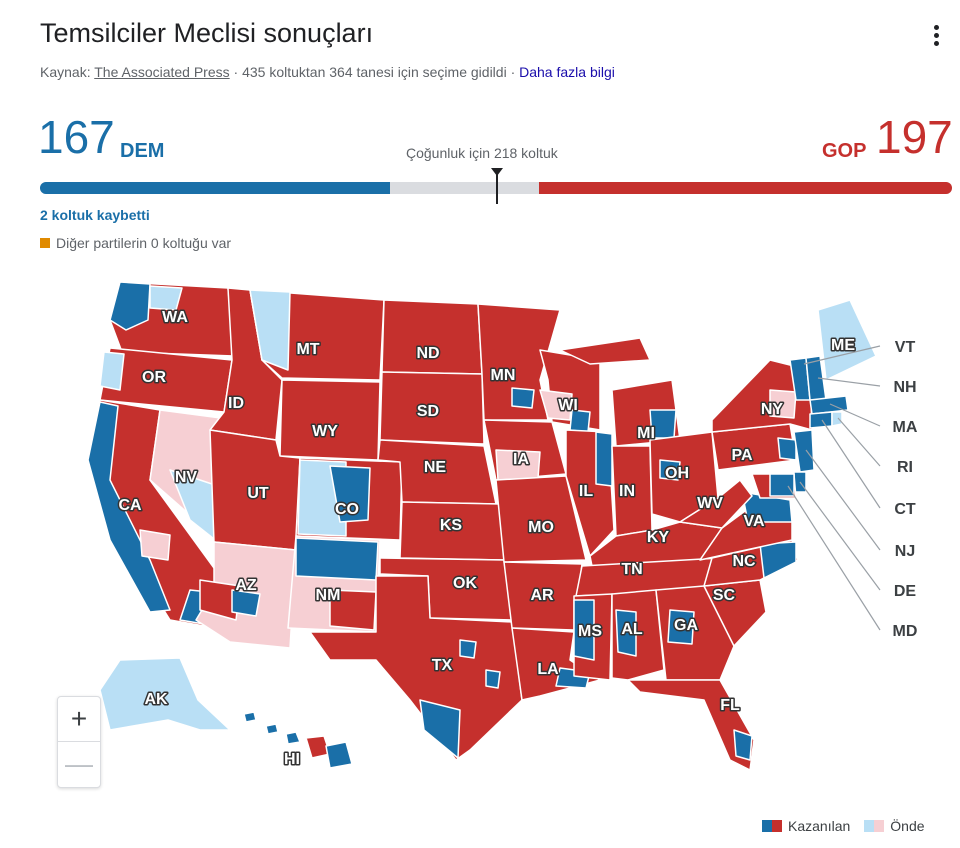 The image size is (960, 848). Describe the element at coordinates (330, 420) in the screenshot. I see `state-wy` at that location.